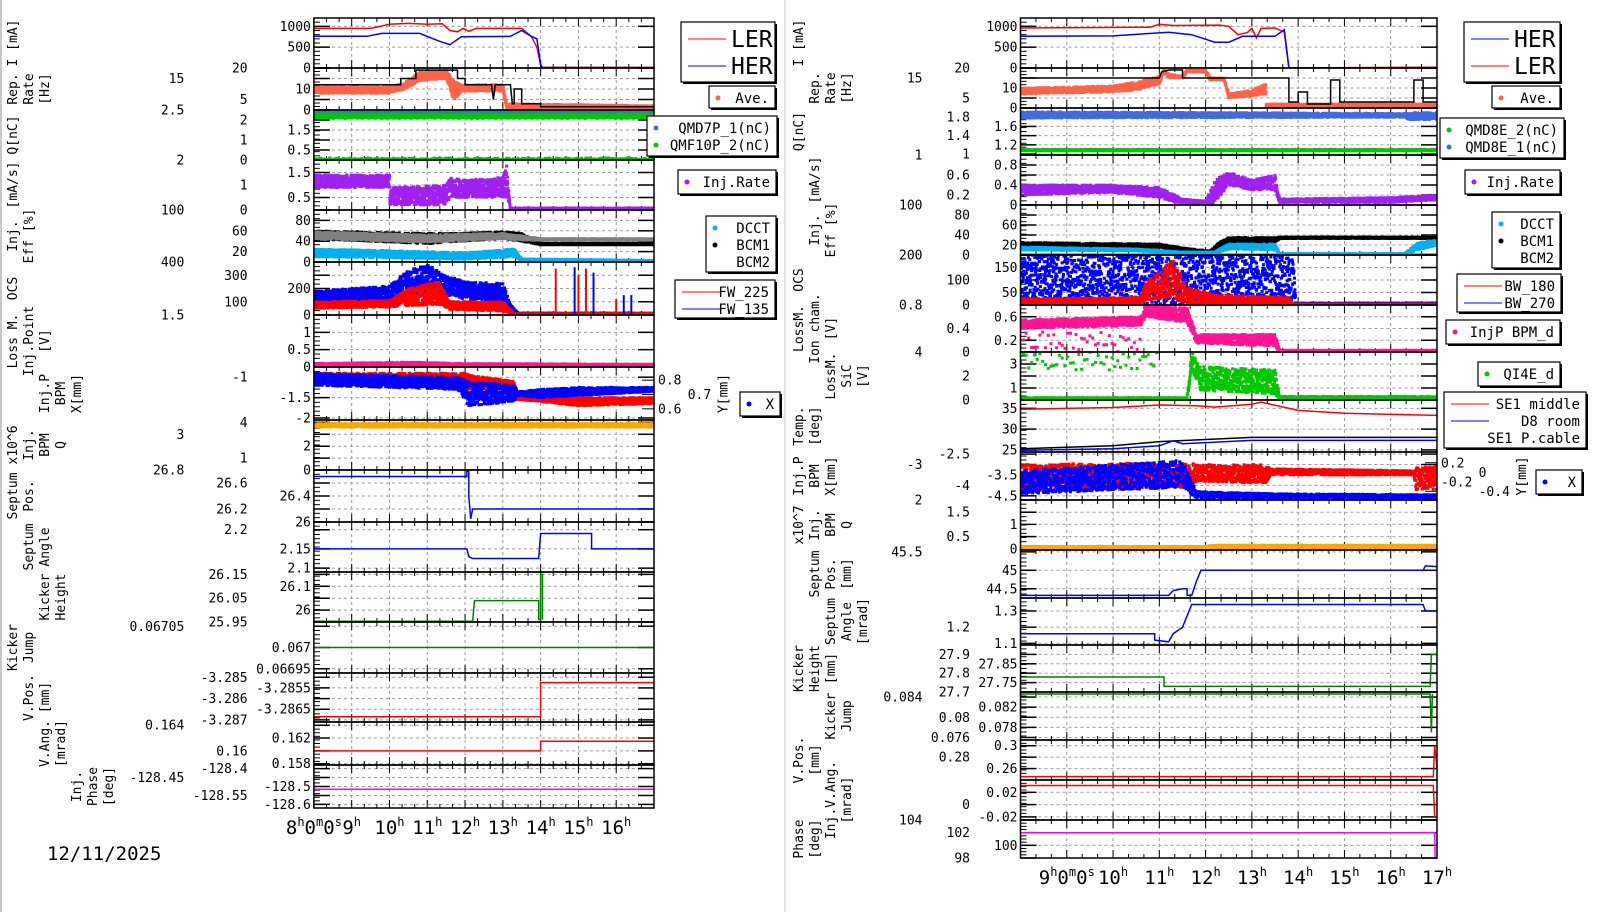 The width and height of the screenshot is (1606, 912). Describe the element at coordinates (910, 306) in the screenshot. I see `y-tick-label: 0.8` at that location.